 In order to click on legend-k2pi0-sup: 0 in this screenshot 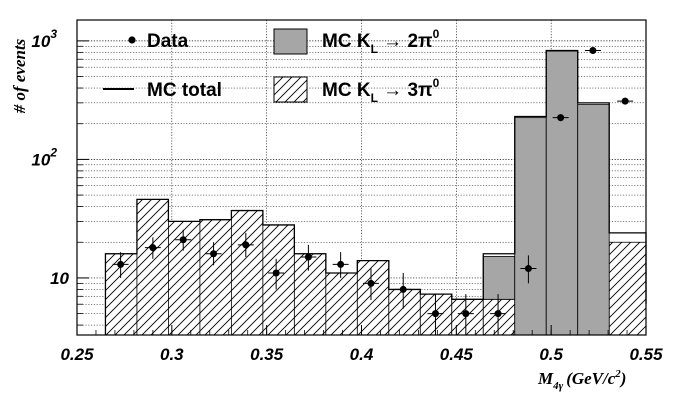, I will do `click(436, 34)`.